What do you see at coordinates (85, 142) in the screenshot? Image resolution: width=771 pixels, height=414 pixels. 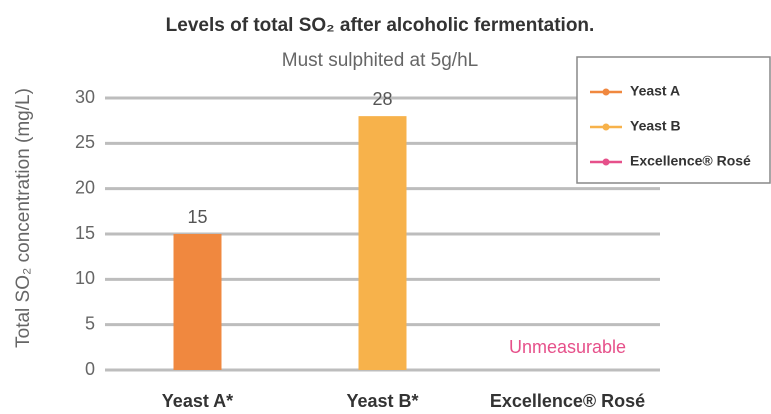 I see `y-tick-label: 25` at bounding box center [85, 142].